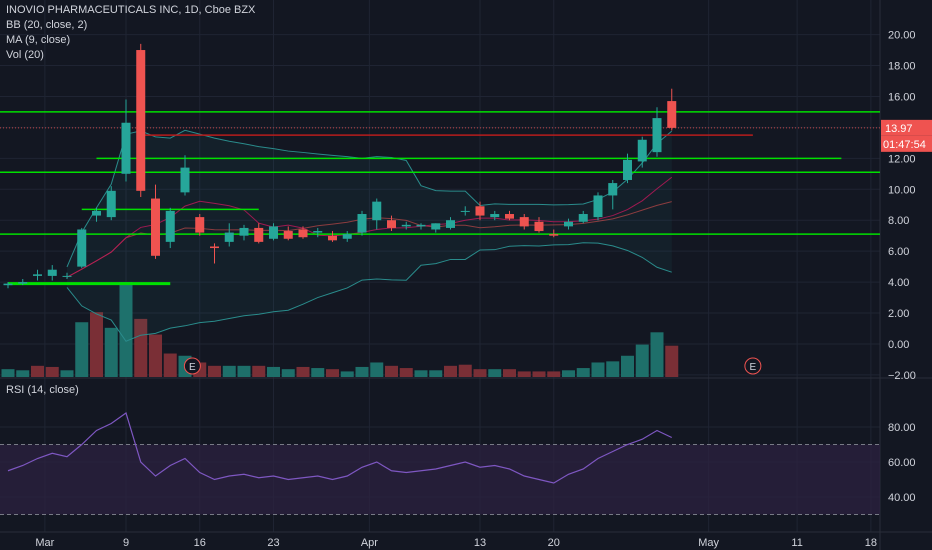 The width and height of the screenshot is (932, 550). Describe the element at coordinates (47, 25) in the screenshot. I see `legend-bb: BB (20, close, 2)` at that location.